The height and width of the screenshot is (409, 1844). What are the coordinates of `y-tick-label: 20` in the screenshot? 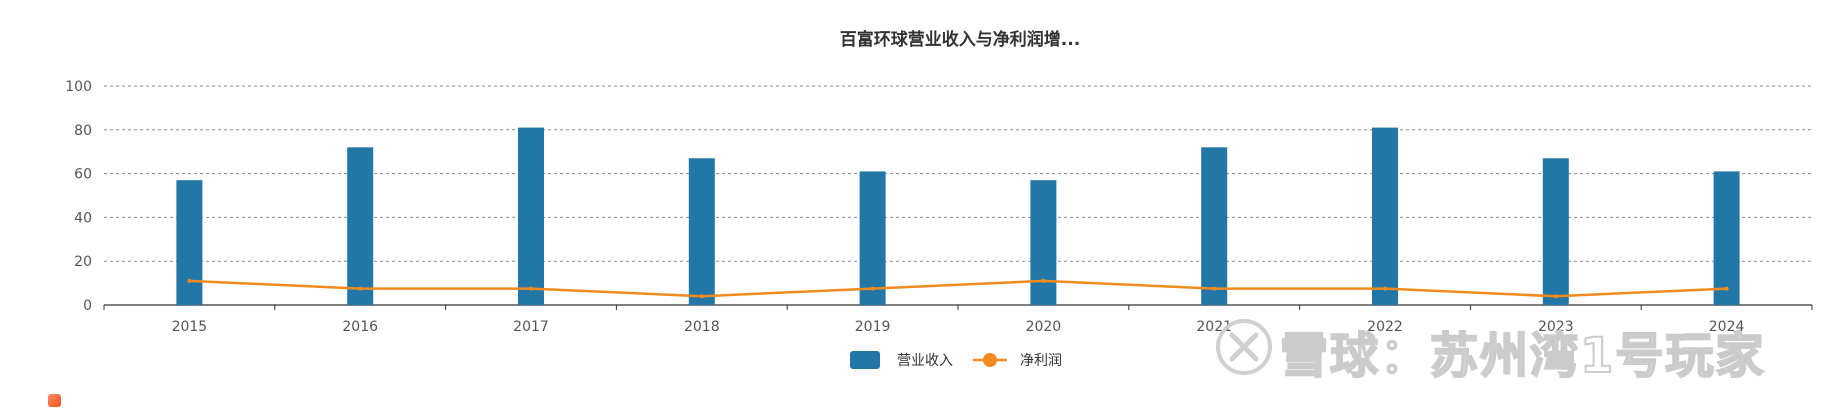 It's located at (83, 262).